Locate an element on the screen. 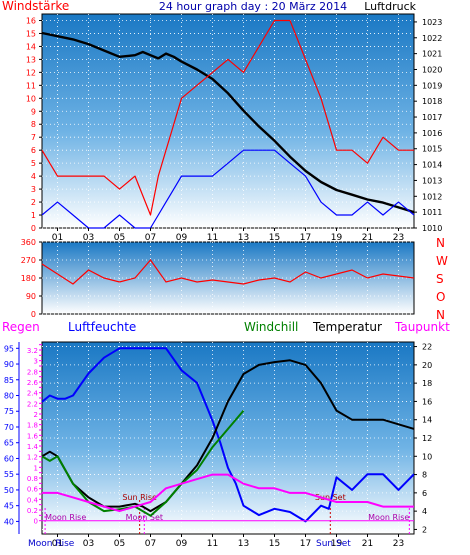  legend-temperature: Temperatur is located at coordinates (347, 327).